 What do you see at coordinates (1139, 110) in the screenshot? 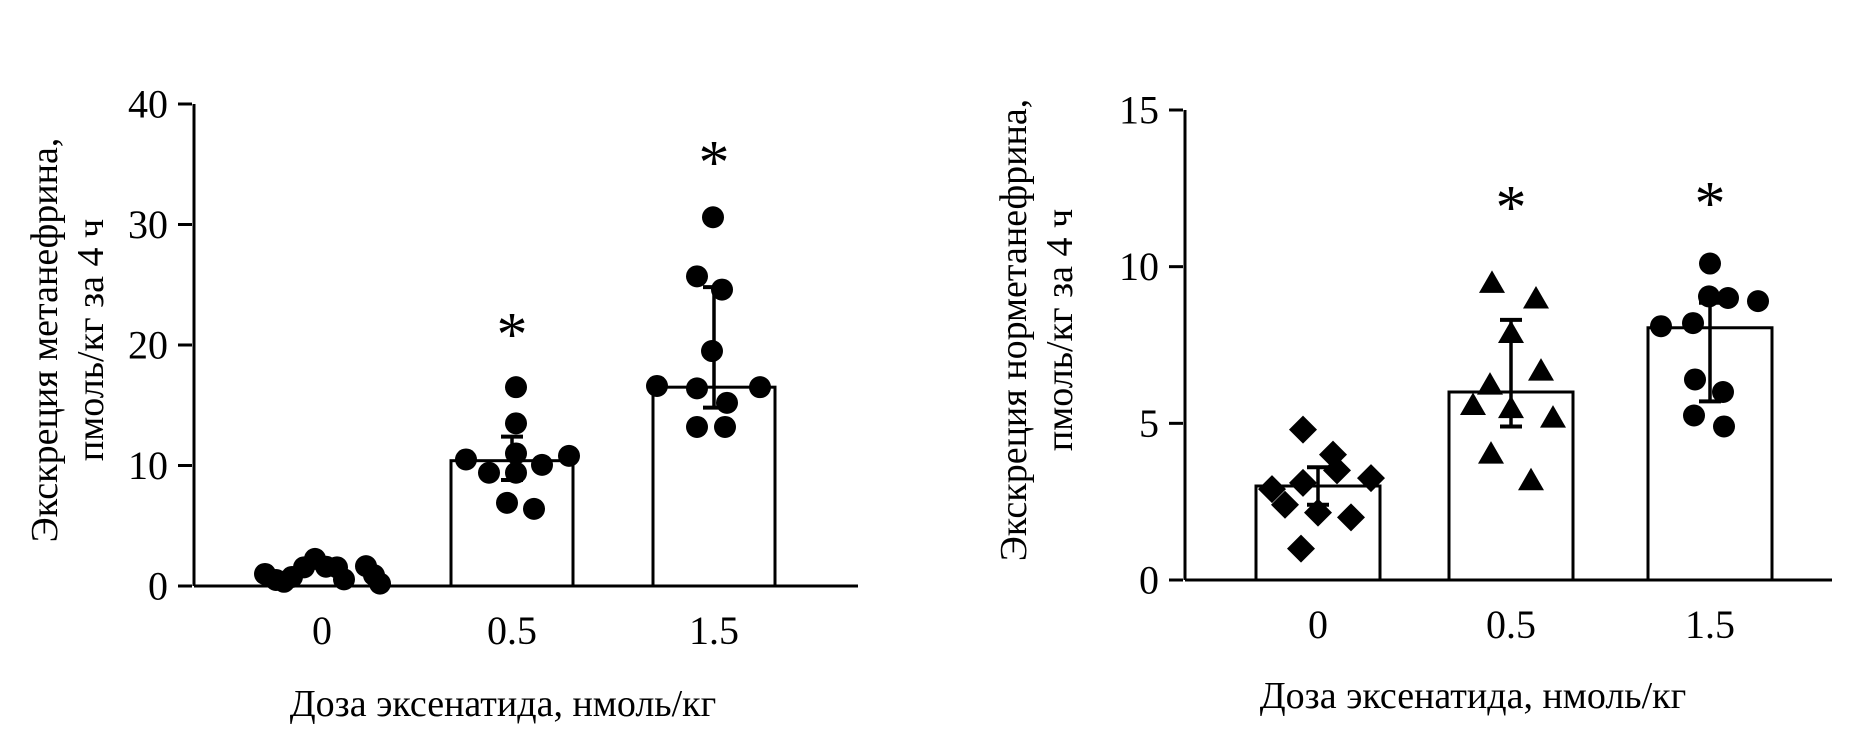
I see `y-tick-label: 15` at bounding box center [1139, 110].